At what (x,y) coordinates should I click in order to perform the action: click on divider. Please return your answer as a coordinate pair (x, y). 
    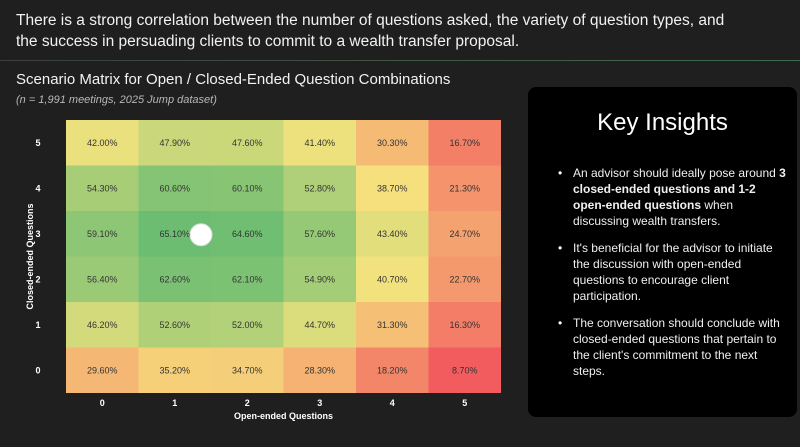
    Looking at the image, I should click on (400, 60).